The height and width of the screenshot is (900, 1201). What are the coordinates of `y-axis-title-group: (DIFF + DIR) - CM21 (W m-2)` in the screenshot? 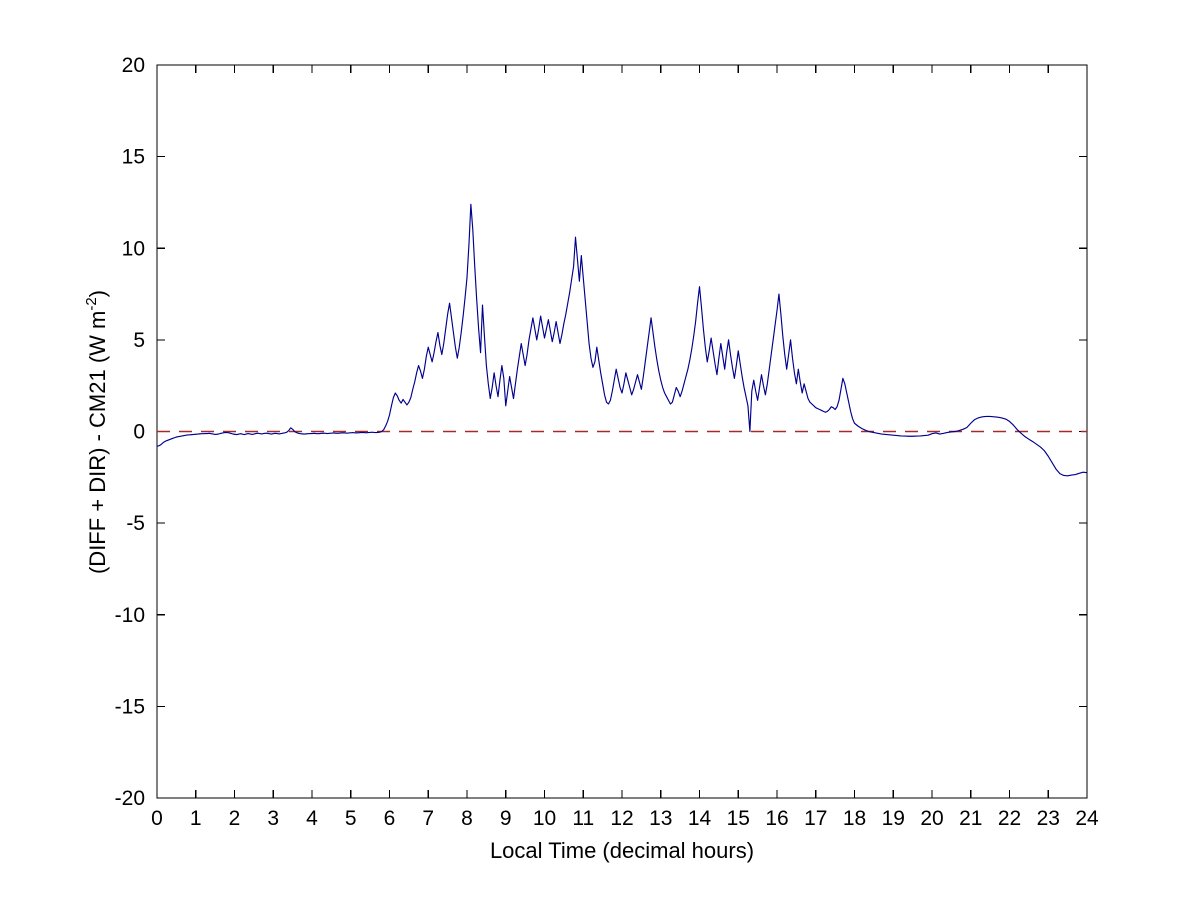 It's located at (96, 432).